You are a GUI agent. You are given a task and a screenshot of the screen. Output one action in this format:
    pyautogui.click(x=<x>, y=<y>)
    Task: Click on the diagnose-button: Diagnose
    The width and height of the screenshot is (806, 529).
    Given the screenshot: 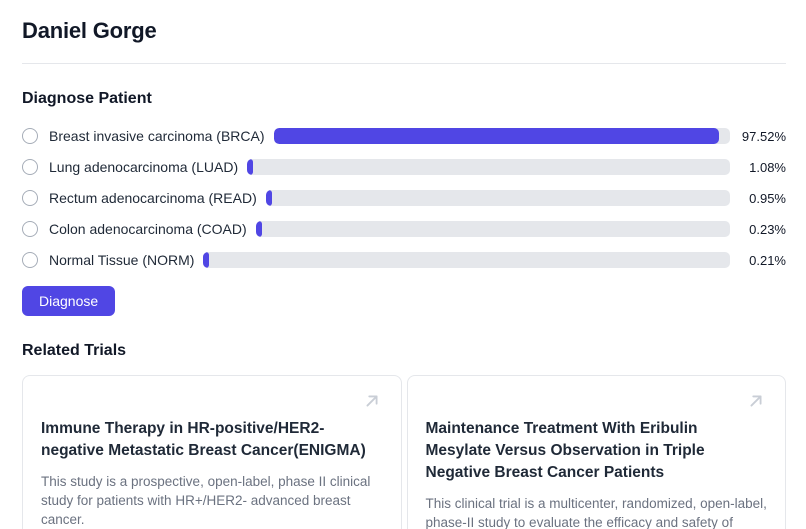 What is the action you would take?
    pyautogui.click(x=69, y=301)
    